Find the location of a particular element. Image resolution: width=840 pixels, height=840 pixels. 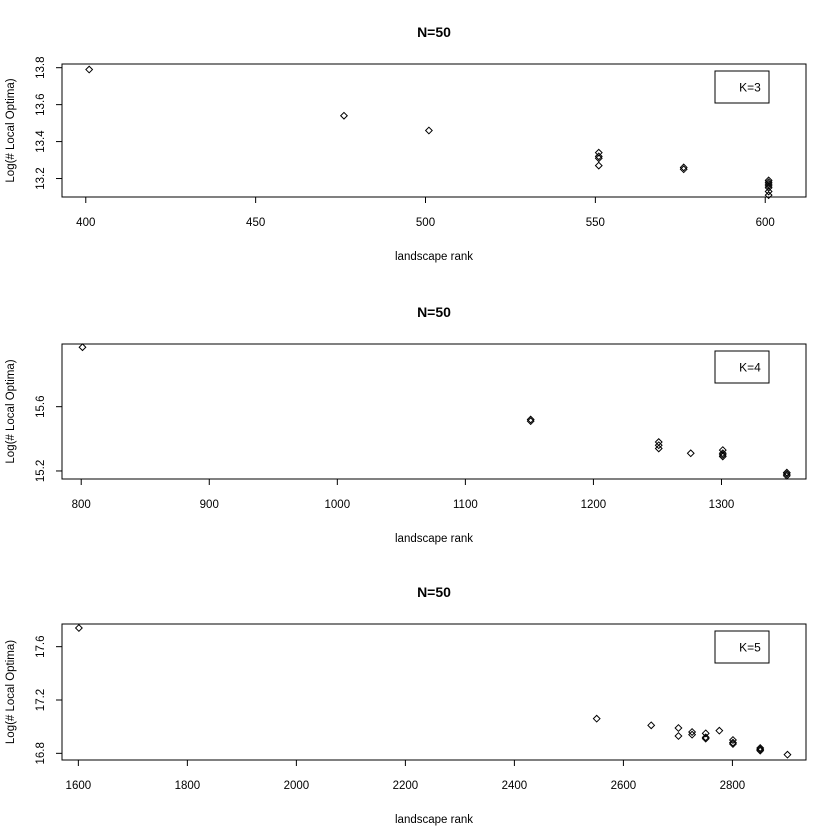

x-tick-label: 800 is located at coordinates (81, 505).